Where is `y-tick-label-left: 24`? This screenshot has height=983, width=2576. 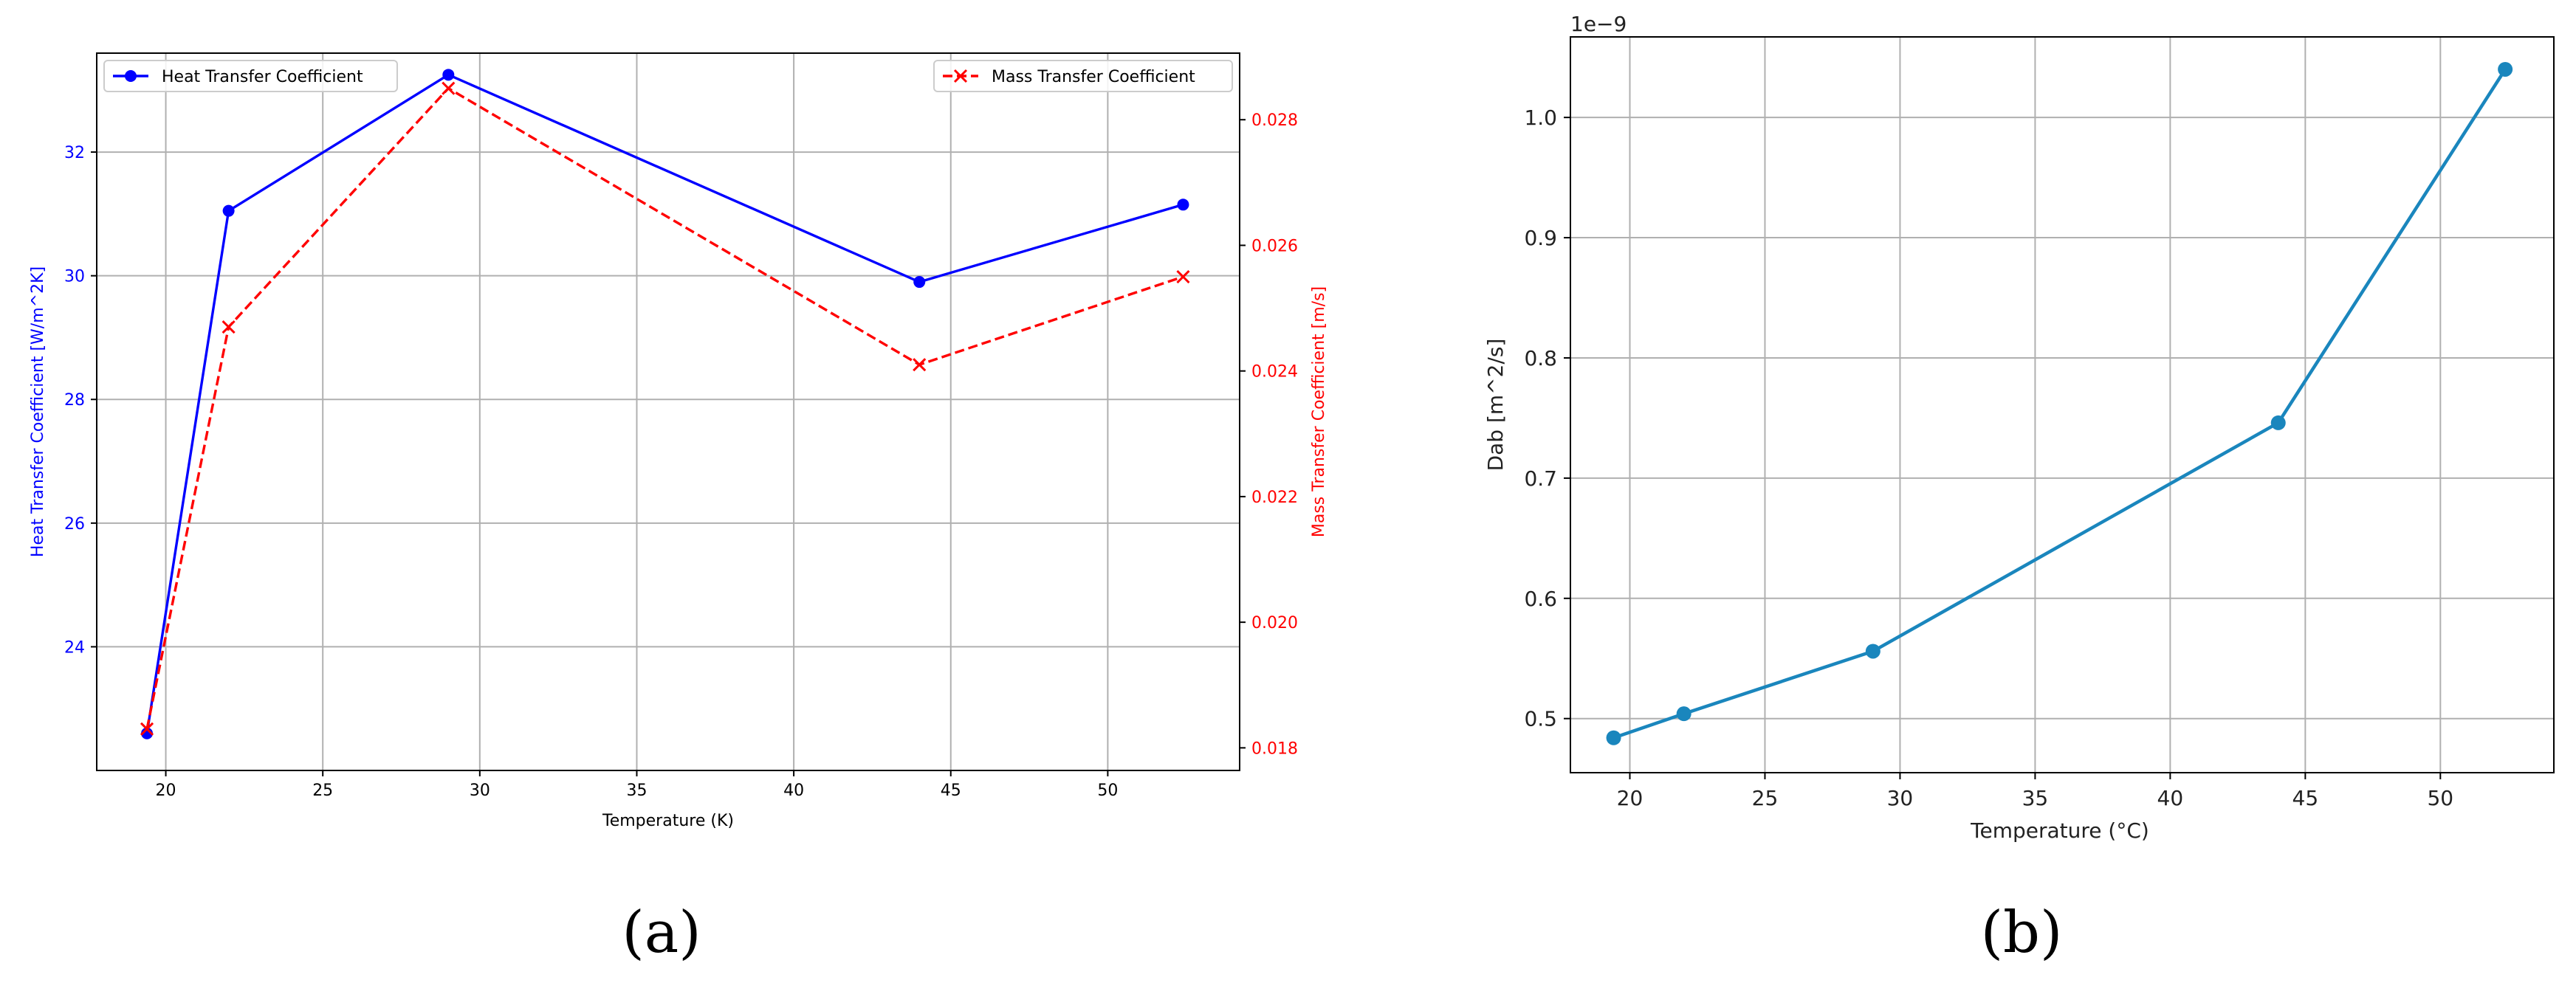 y-tick-label-left: 24 is located at coordinates (74, 648).